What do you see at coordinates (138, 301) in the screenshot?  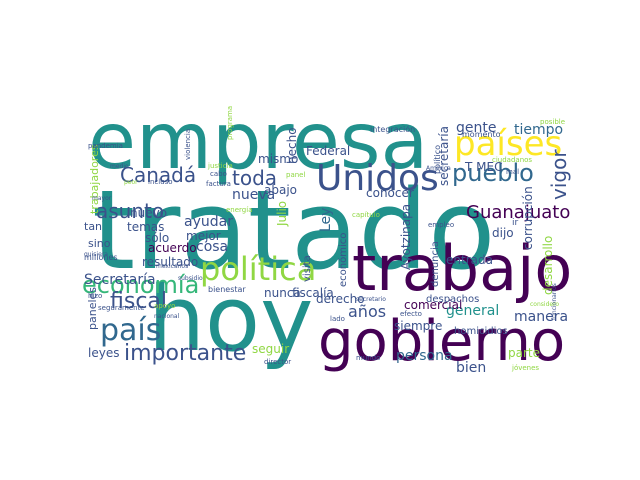 I see `word-12: fiscal` at bounding box center [138, 301].